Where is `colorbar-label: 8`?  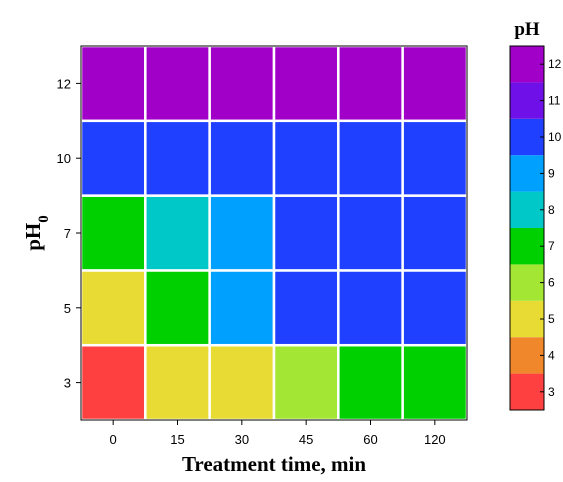 colorbar-label: 8 is located at coordinates (551, 210).